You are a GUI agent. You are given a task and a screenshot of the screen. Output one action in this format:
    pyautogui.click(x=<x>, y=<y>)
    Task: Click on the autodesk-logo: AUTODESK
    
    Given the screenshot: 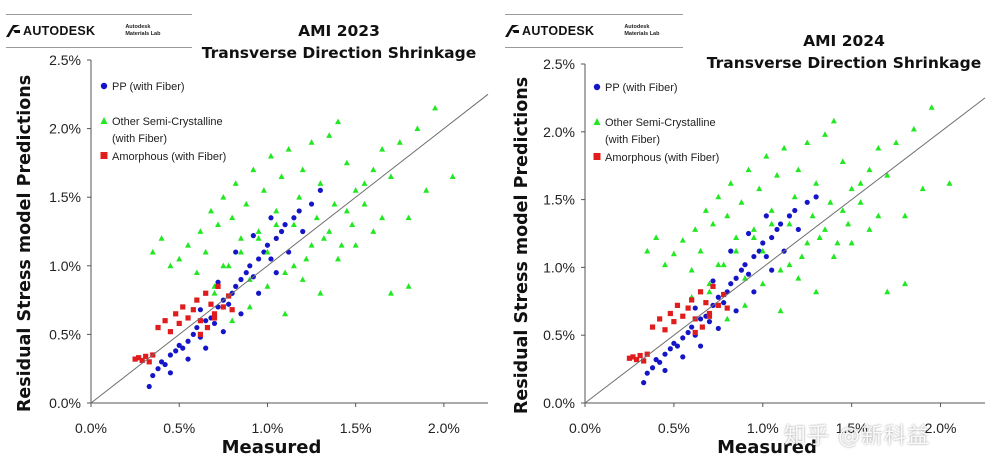 What is the action you would take?
    pyautogui.click(x=50, y=31)
    